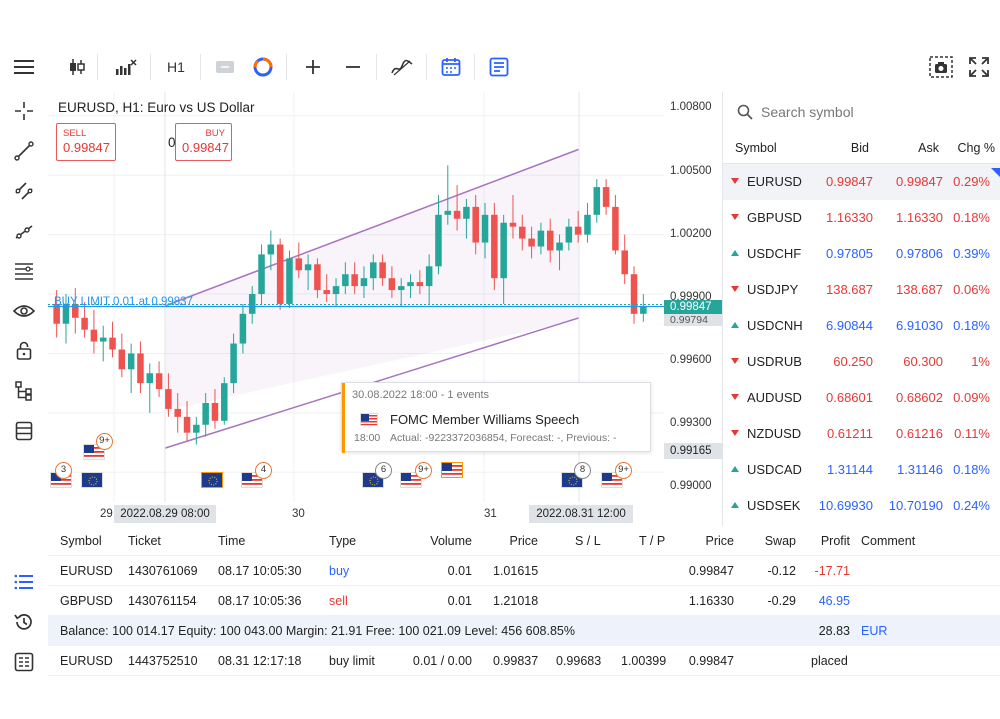  What do you see at coordinates (923, 361) in the screenshot?
I see `watch-ask: 60.300` at bounding box center [923, 361].